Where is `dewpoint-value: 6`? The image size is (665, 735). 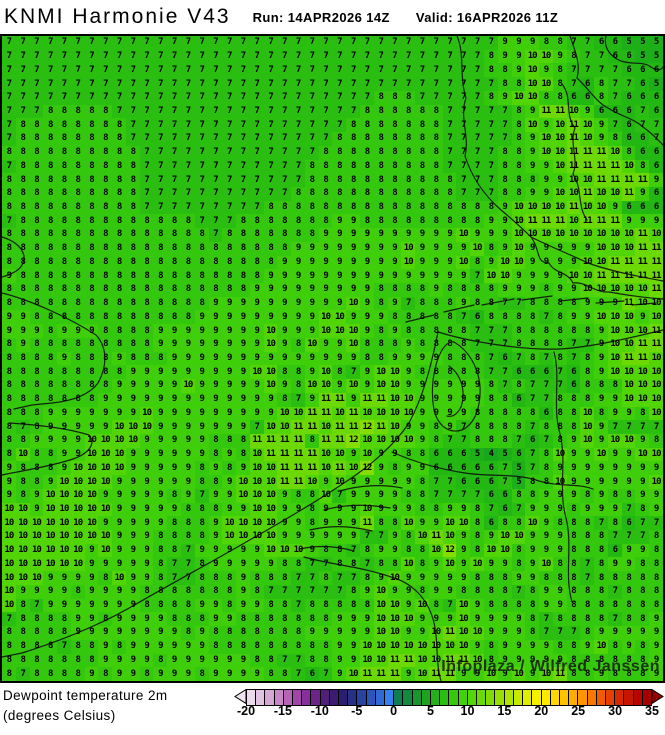
dewpoint-value: 6 is located at coordinates (477, 467).